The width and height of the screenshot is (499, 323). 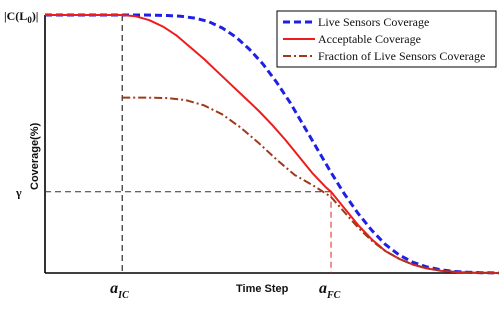 I want to click on y-tick-label-gamma: γ, so click(x=18, y=193).